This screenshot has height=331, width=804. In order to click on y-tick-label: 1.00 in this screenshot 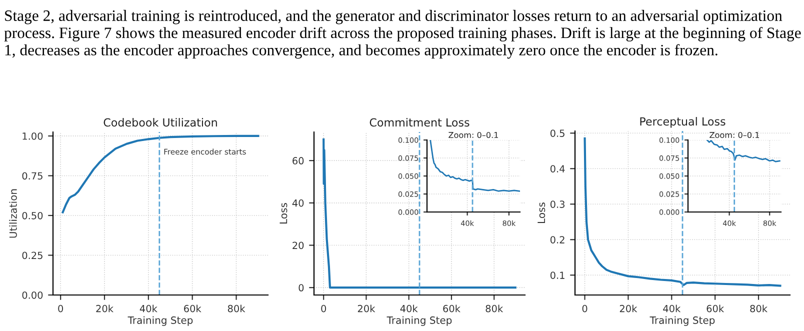, I will do `click(32, 136)`.